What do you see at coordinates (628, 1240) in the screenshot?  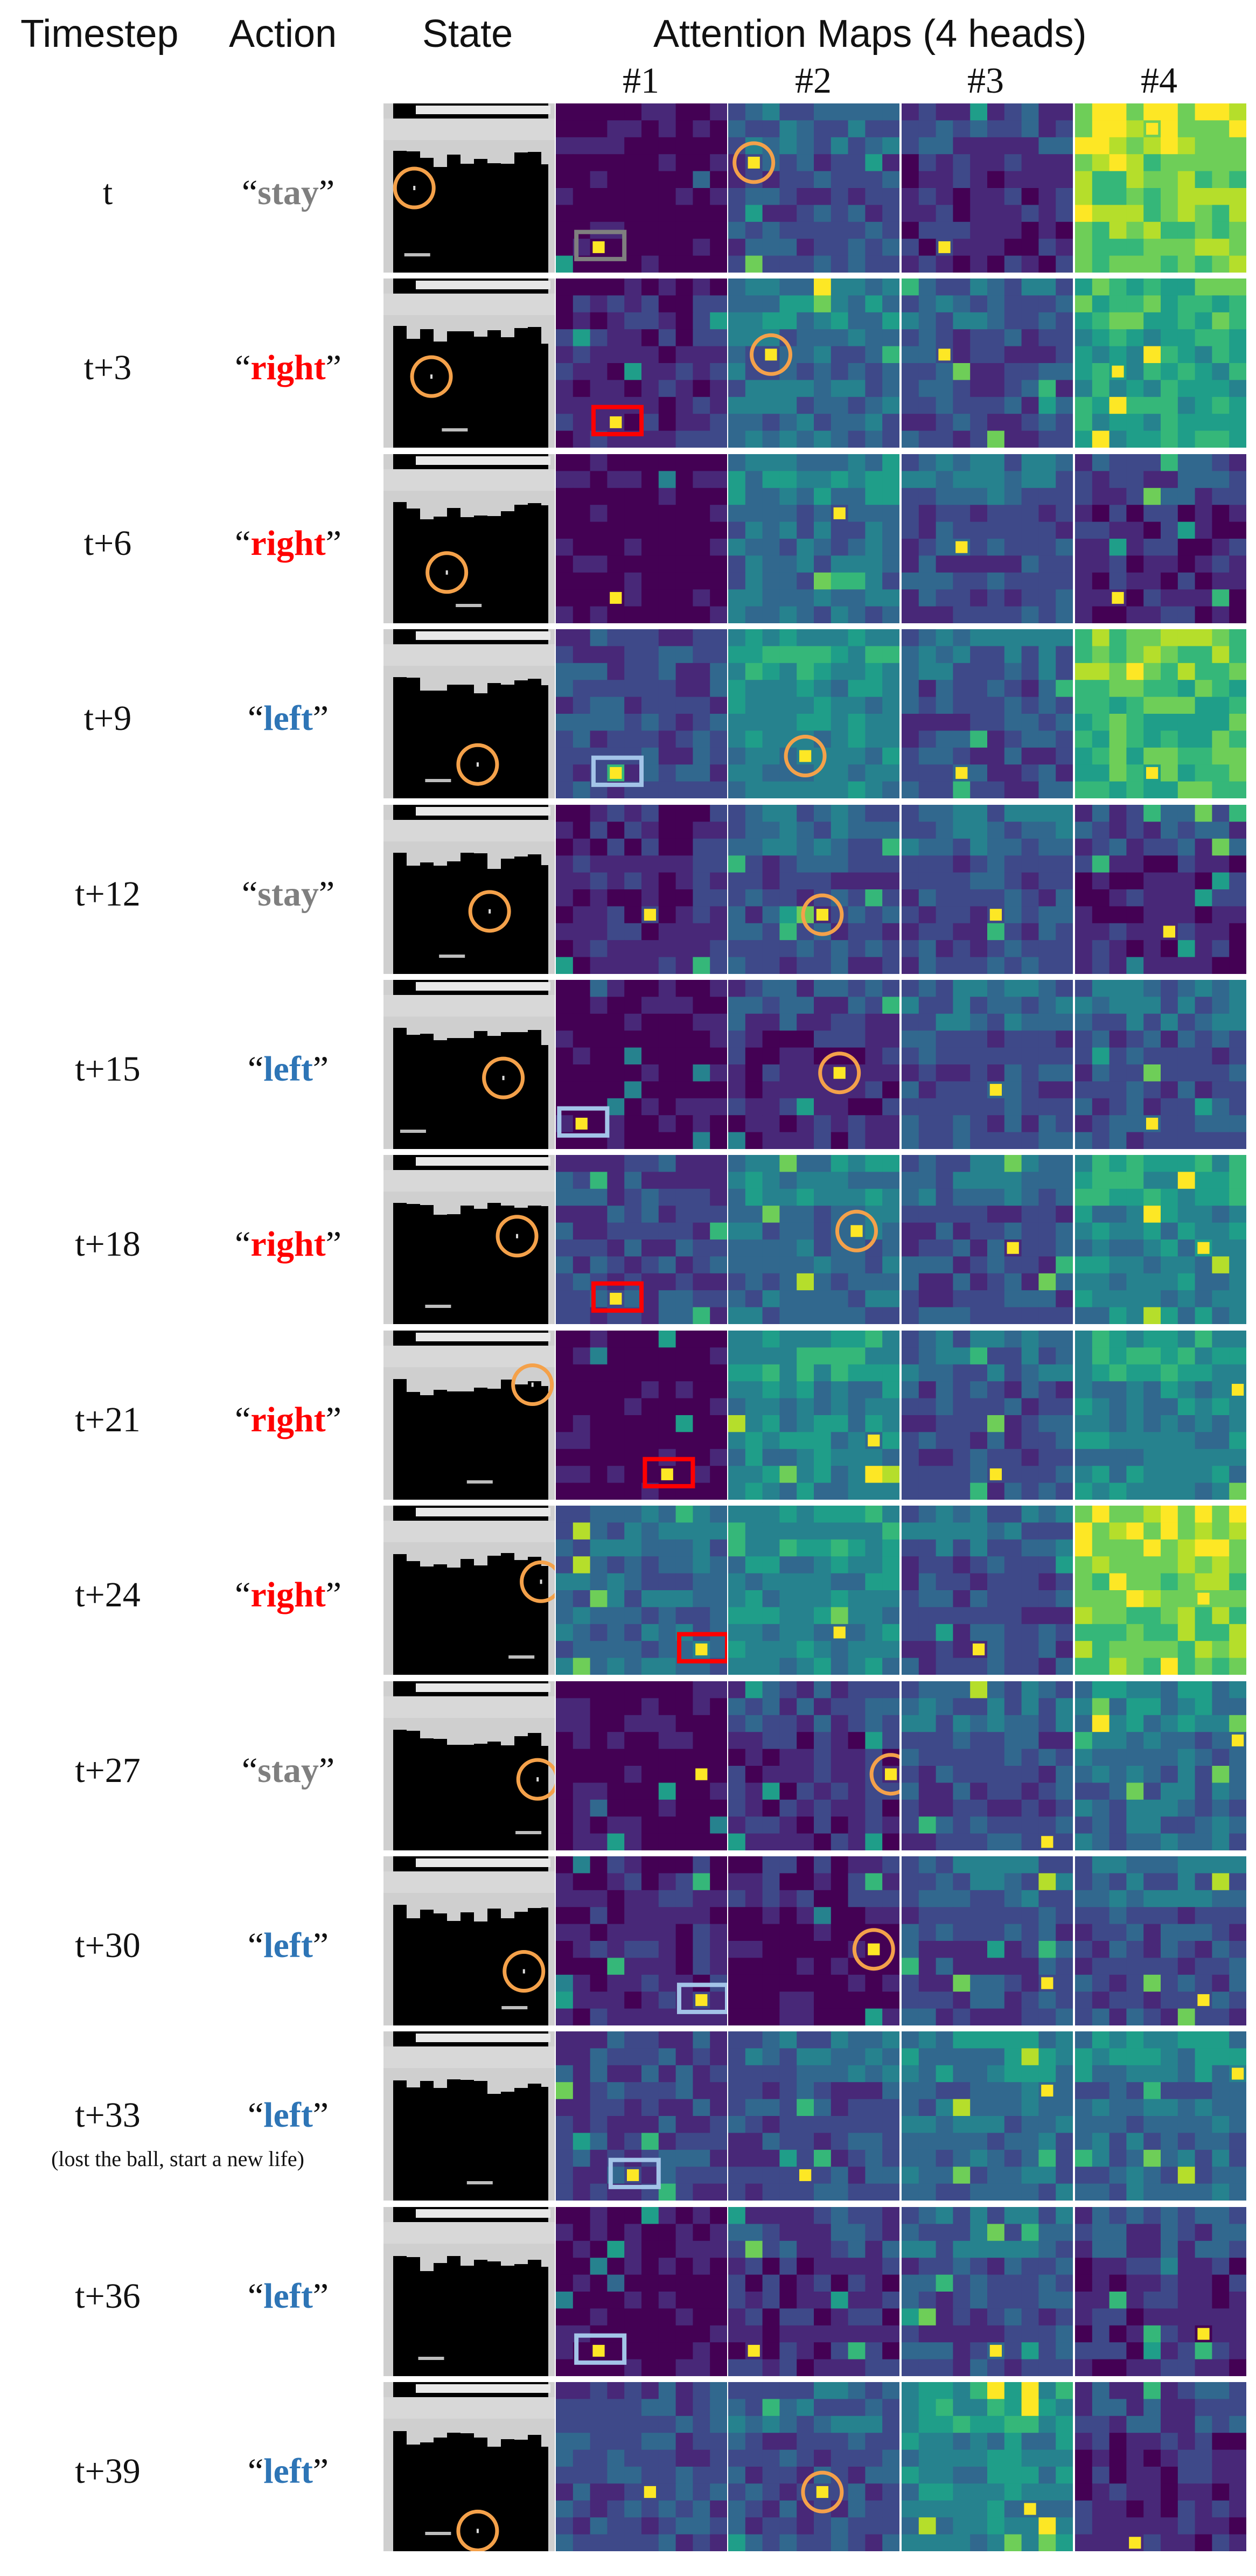 I see `timestep-row: t+18 “right”` at bounding box center [628, 1240].